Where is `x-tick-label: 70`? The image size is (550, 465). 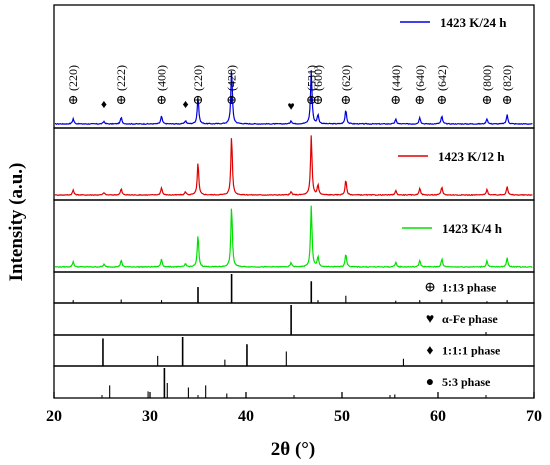
x-tick-label: 70 is located at coordinates (534, 416).